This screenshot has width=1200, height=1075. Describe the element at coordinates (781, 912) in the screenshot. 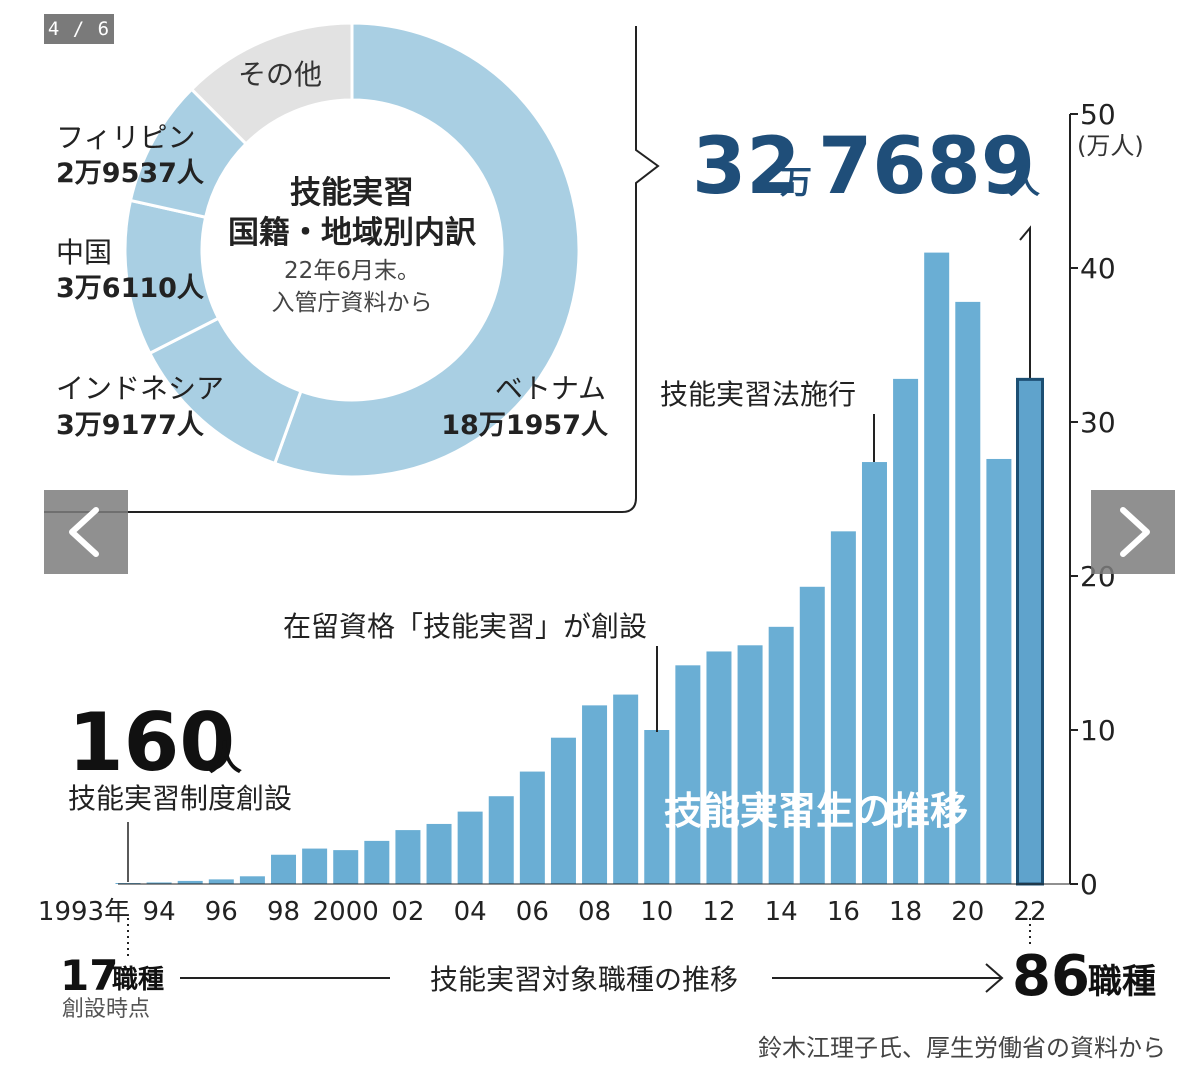

I see `x-tick-2014: 14` at that location.